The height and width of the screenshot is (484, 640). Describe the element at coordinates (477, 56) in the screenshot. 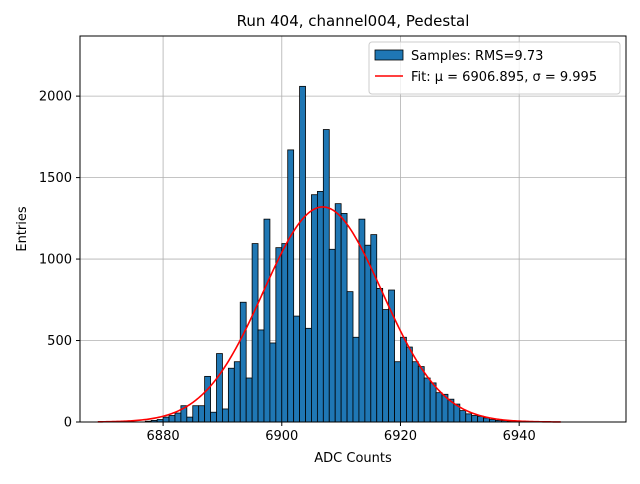

I see `legend-entry-samples: Samples: RMS=9.73` at that location.